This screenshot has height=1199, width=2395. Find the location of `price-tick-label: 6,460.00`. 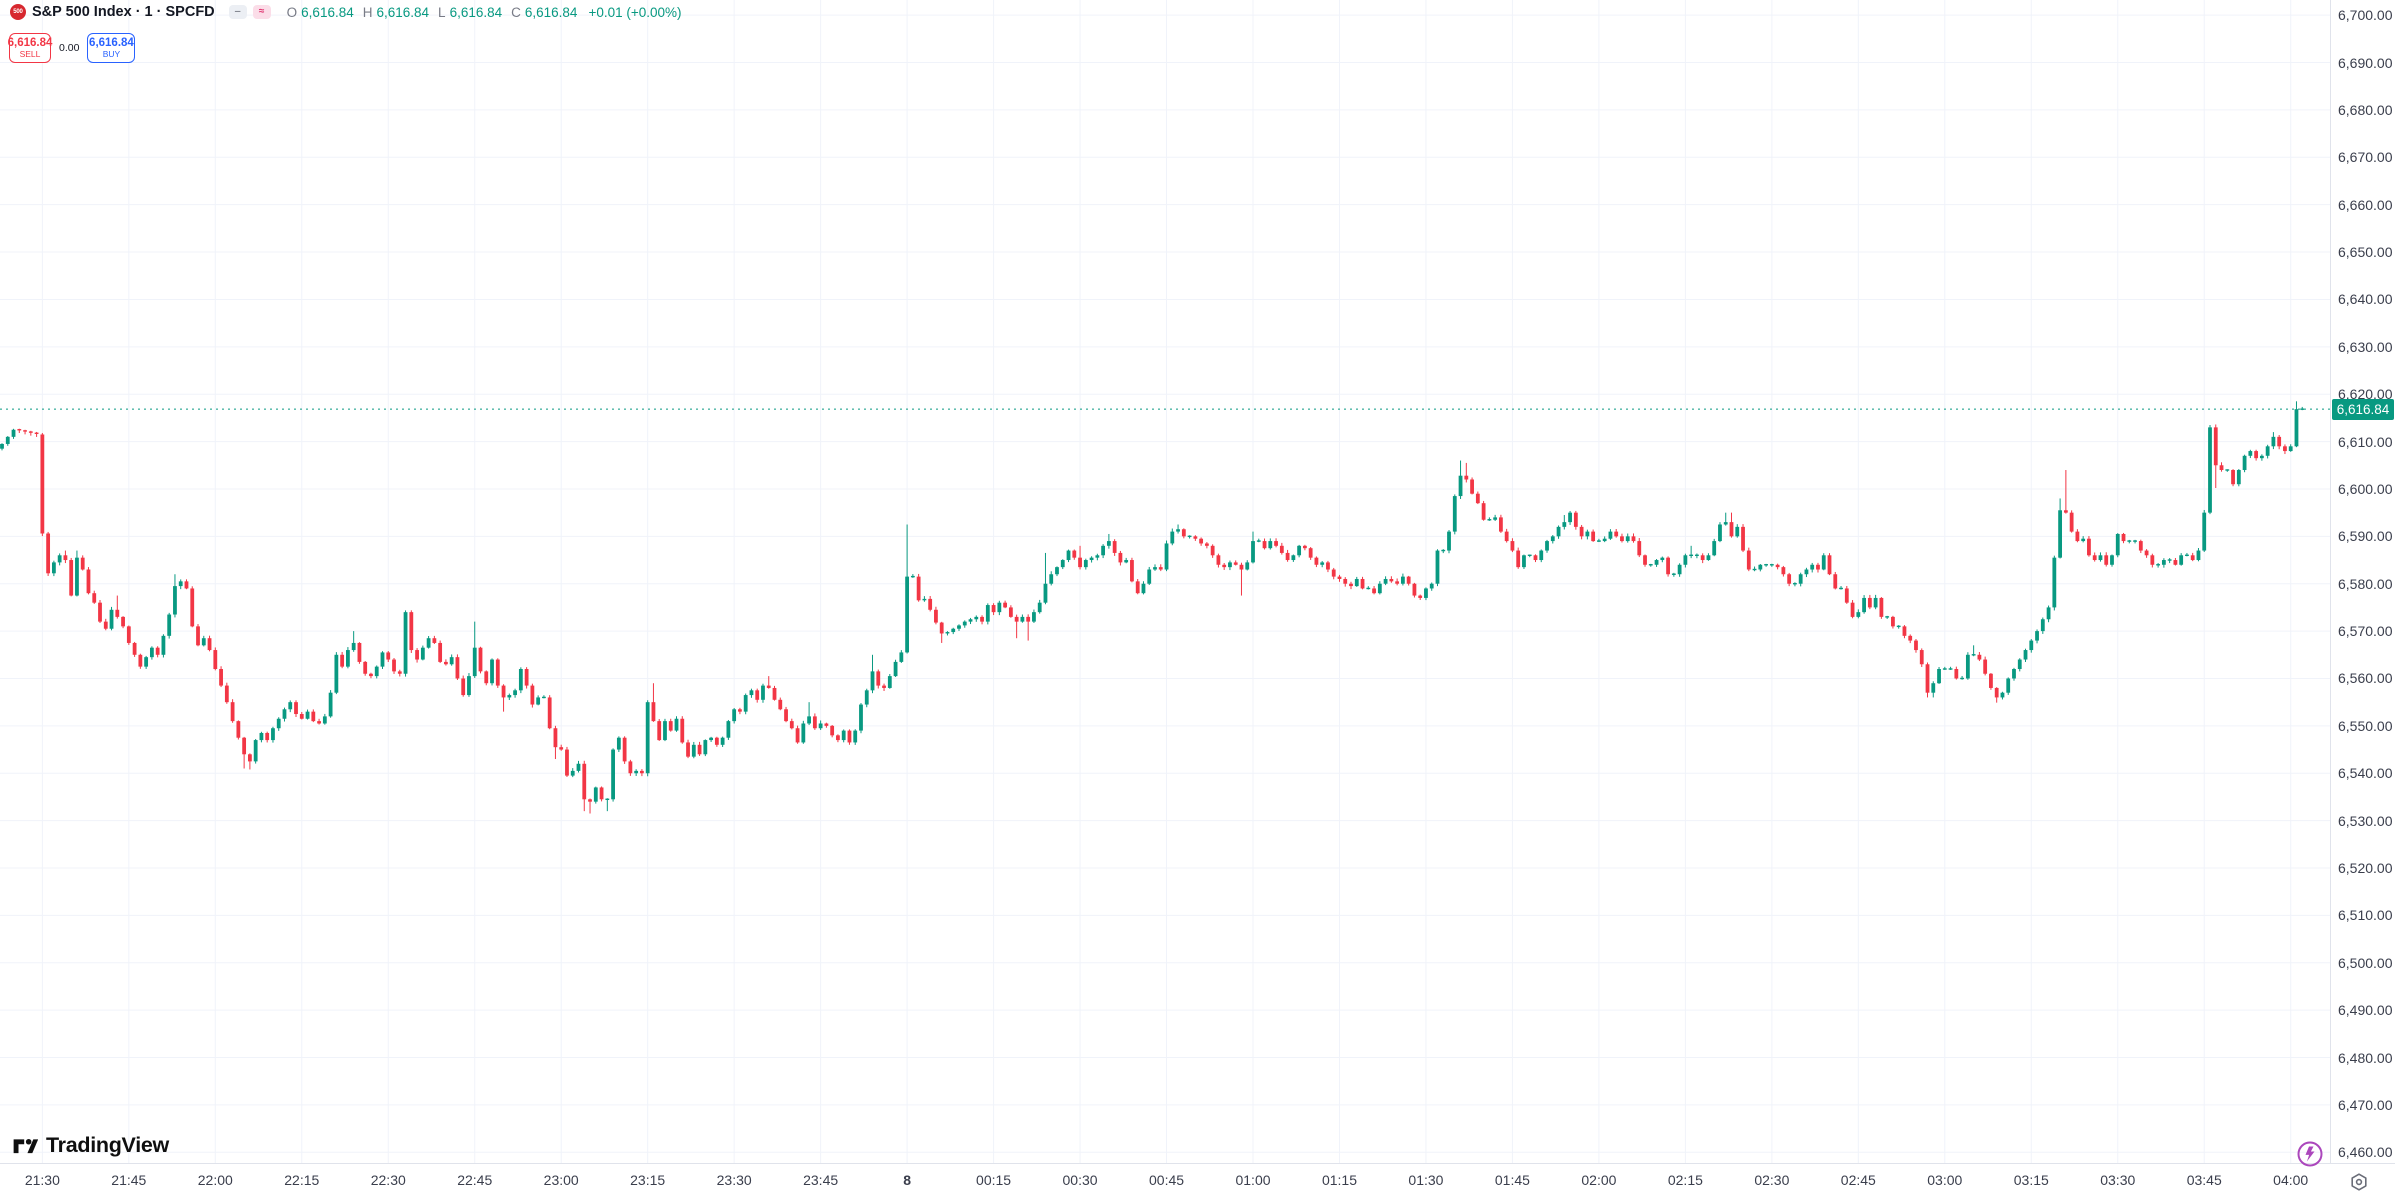

price-tick-label: 6,460.00 is located at coordinates (2365, 1152).